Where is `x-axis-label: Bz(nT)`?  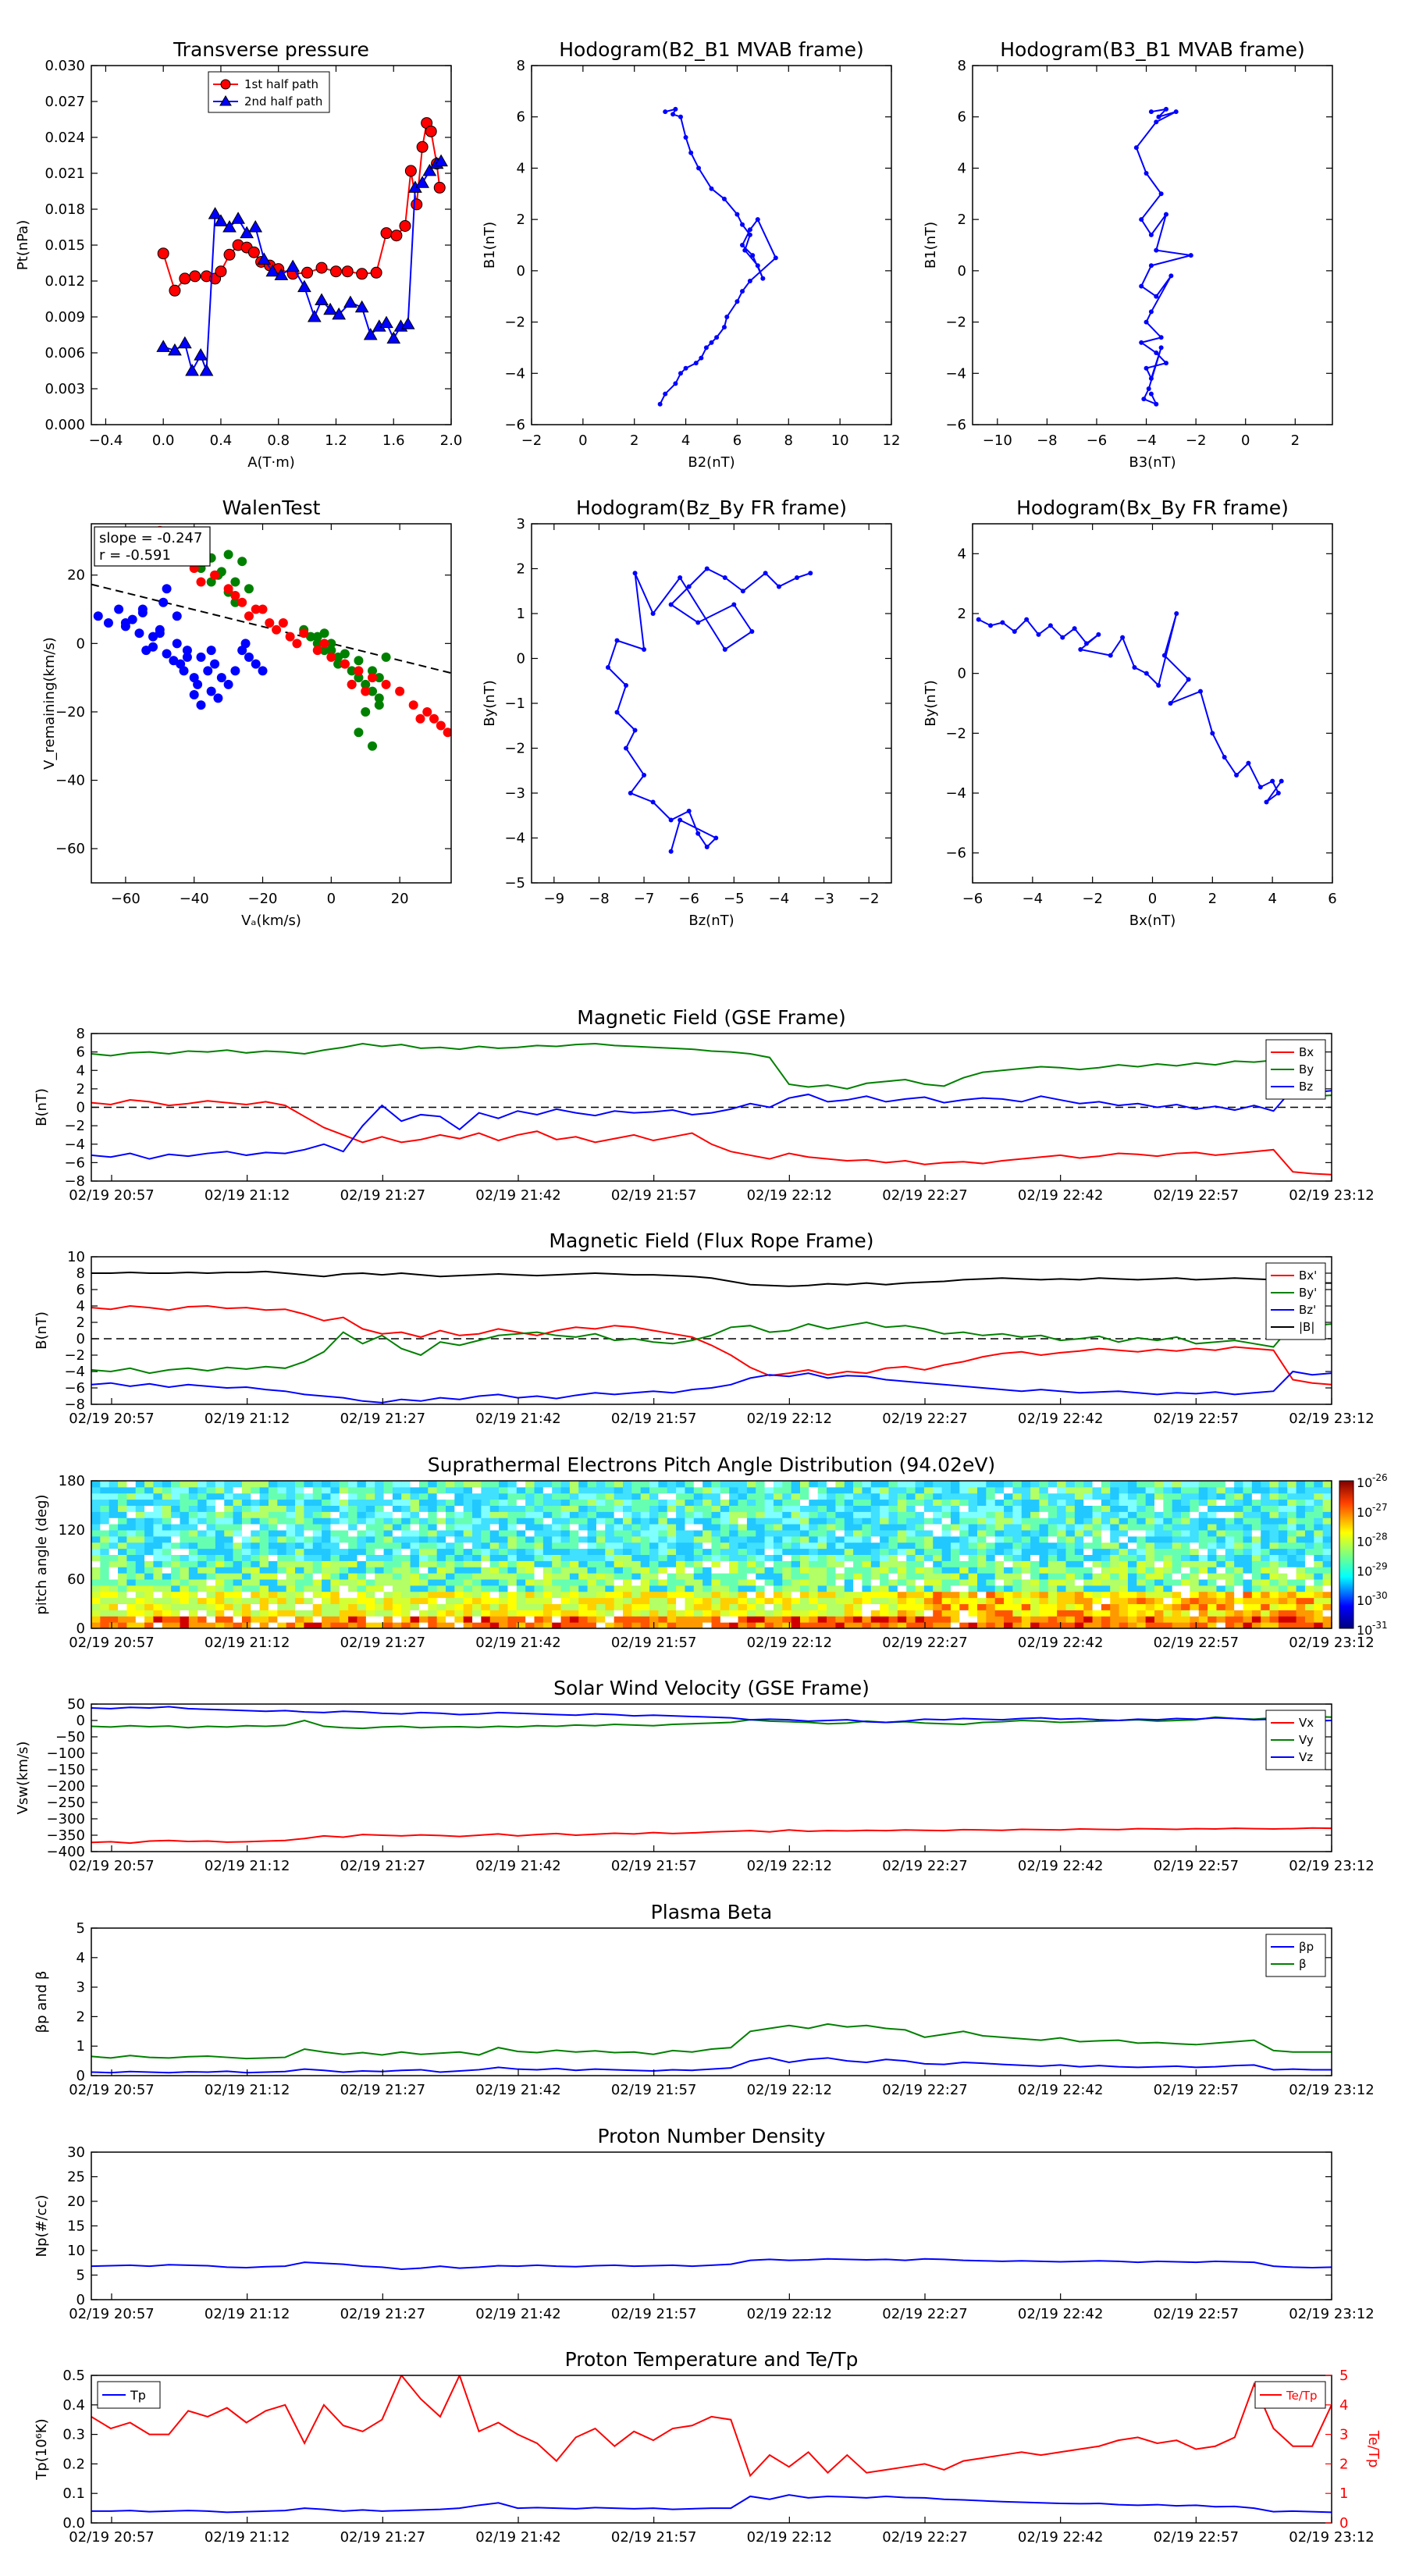 x-axis-label: Bz(nT) is located at coordinates (711, 921).